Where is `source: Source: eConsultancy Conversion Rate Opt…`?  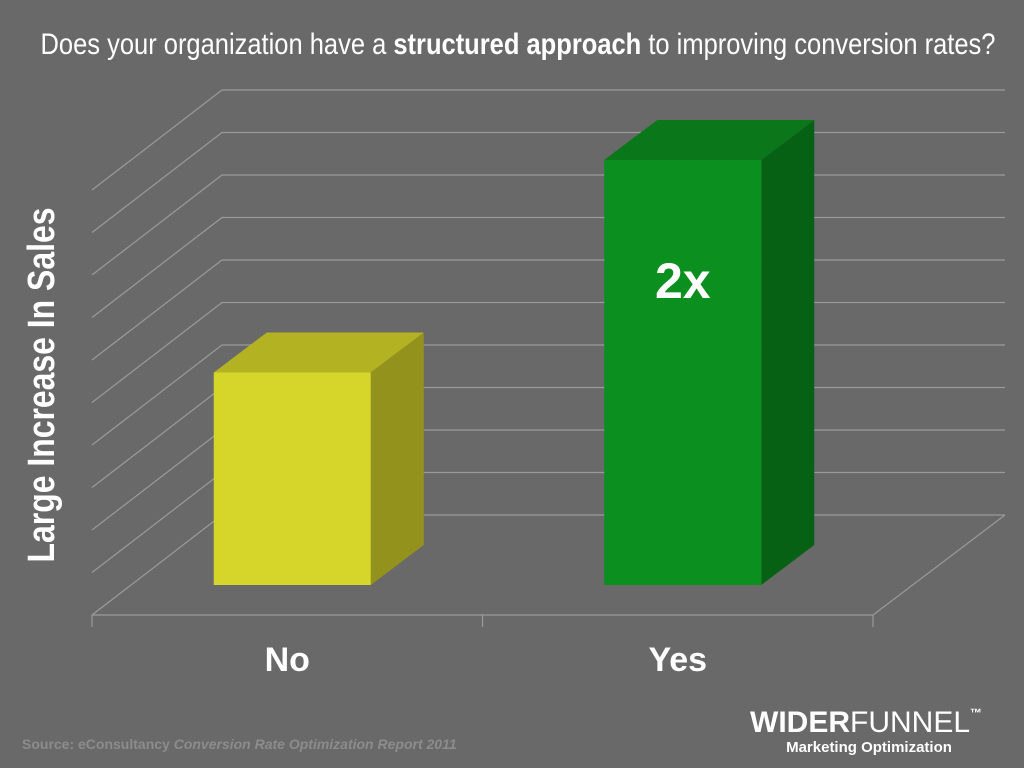 source: Source: eConsultancy Conversion Rate Opt… is located at coordinates (239, 744).